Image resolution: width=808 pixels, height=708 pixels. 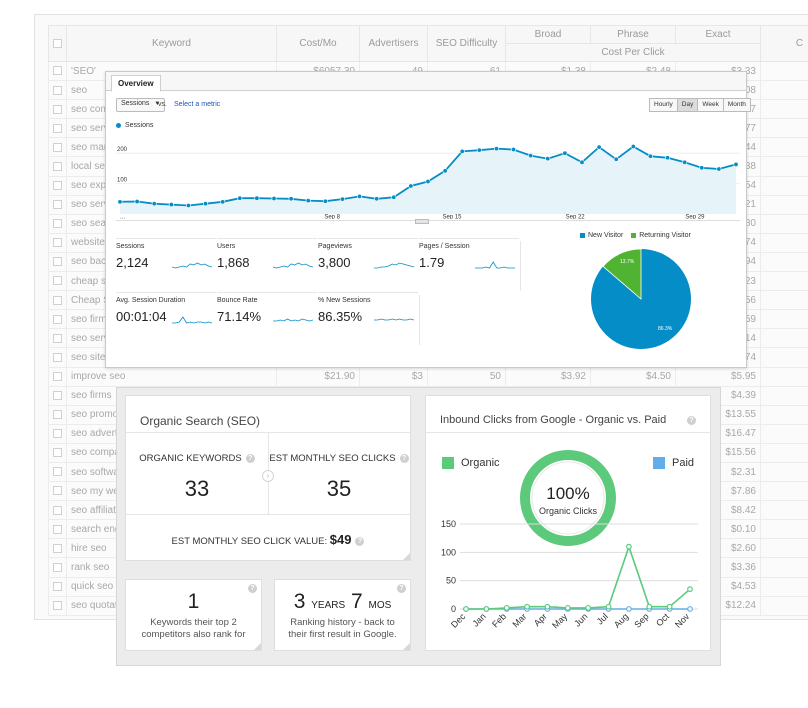 What do you see at coordinates (318, 43) in the screenshot?
I see `cost-mo-header: Cost/Mo` at bounding box center [318, 43].